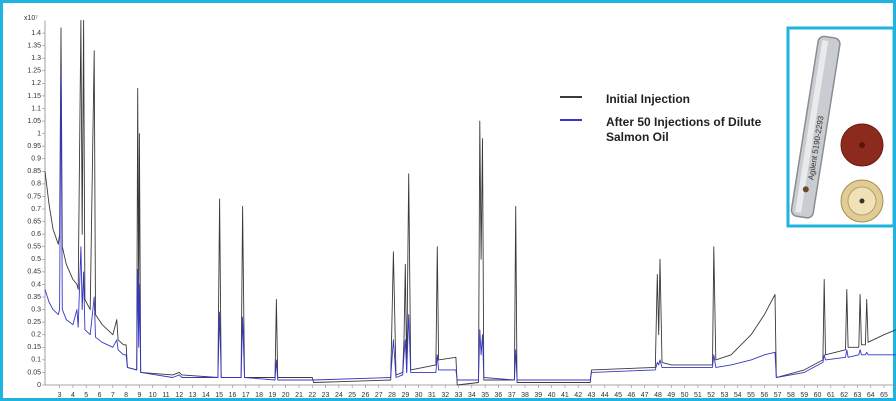 The image size is (896, 401). Describe the element at coordinates (352, 395) in the screenshot. I see `x-tick-label: 25` at that location.